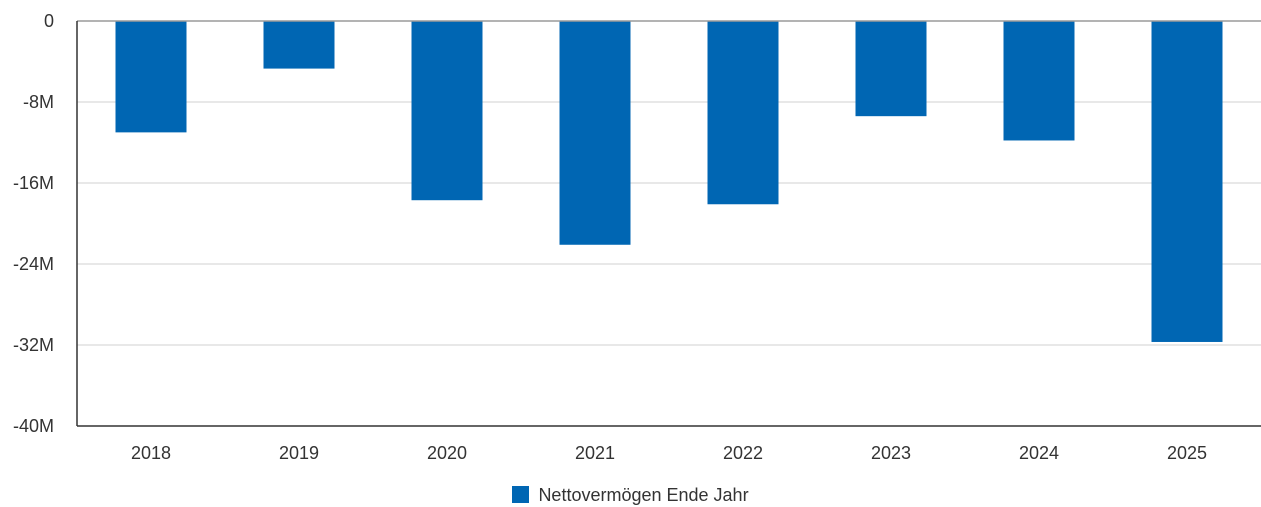 The width and height of the screenshot is (1261, 507). What do you see at coordinates (669, 453) in the screenshot?
I see `x-axis-tick-labels: 2018 2019 2020 2021 2022 2023 2024 2025` at bounding box center [669, 453].